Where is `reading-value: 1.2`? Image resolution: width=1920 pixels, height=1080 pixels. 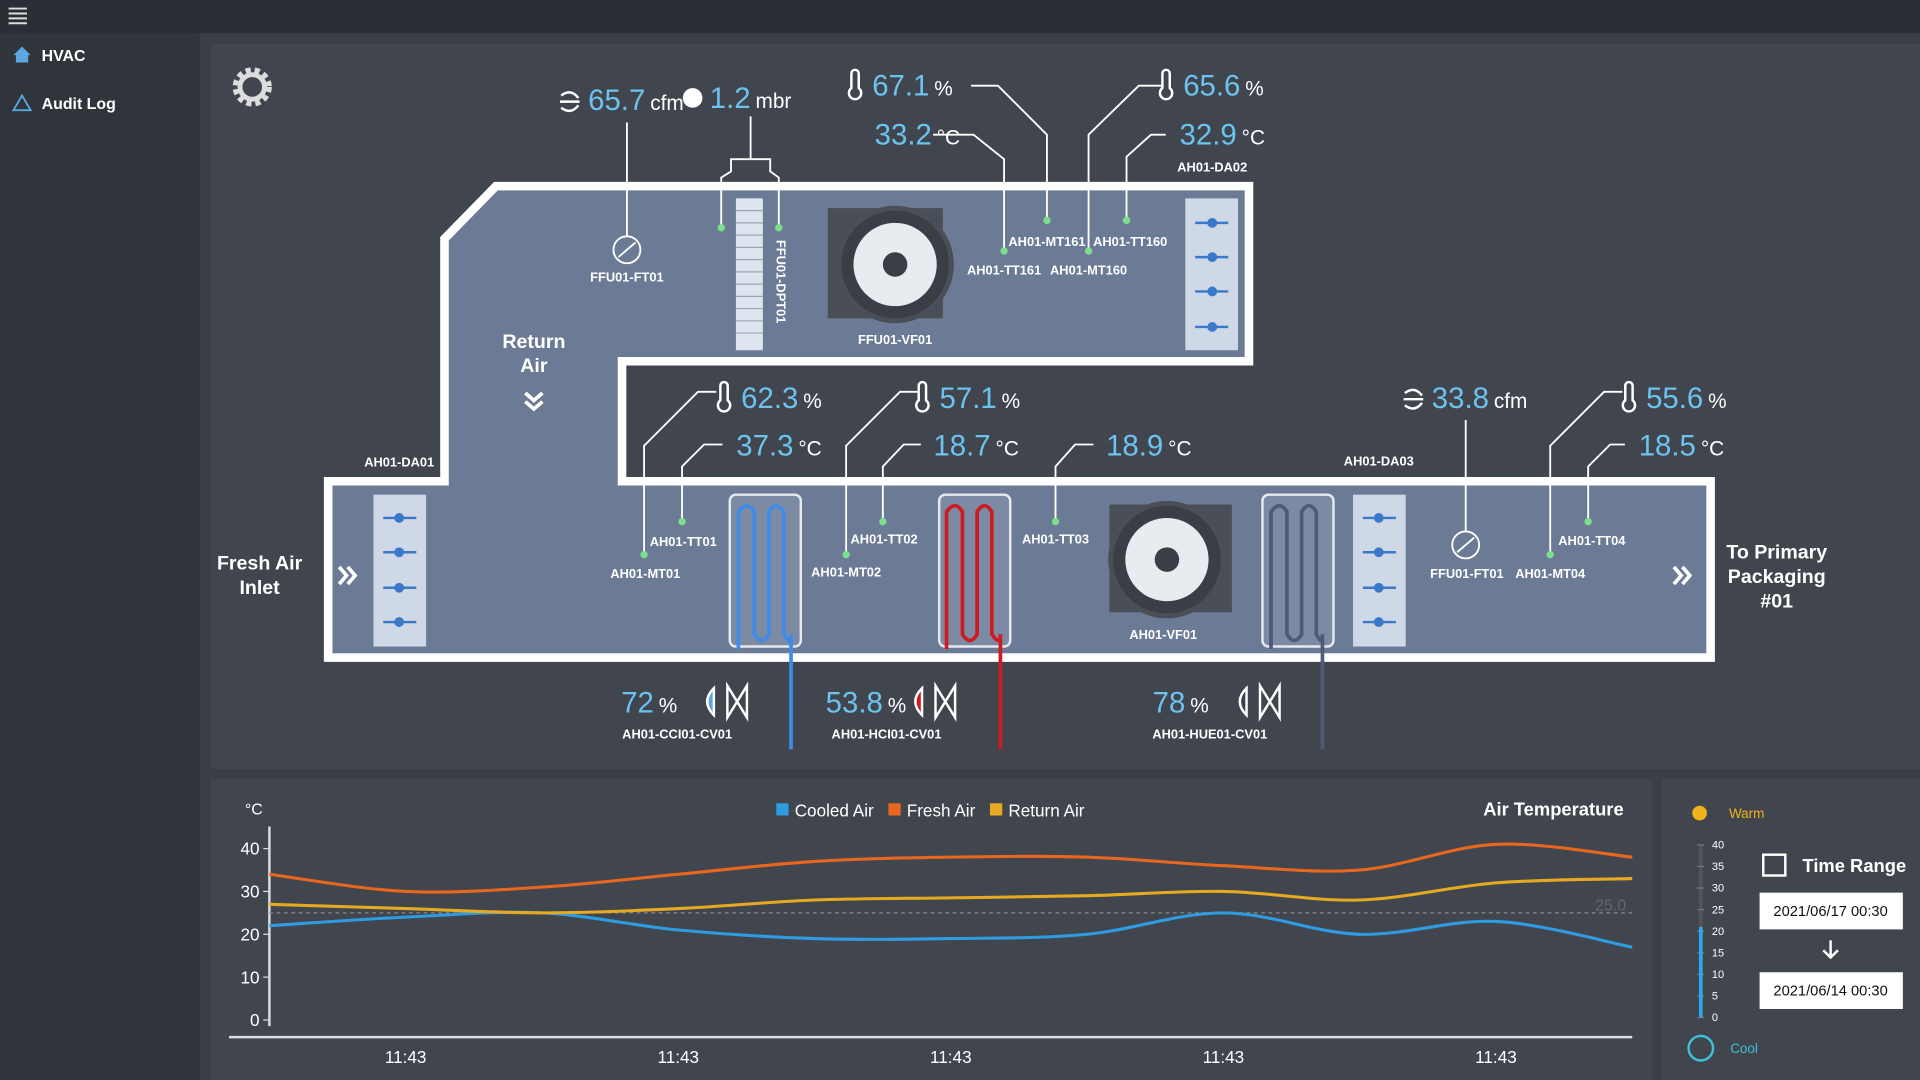 reading-value: 1.2 is located at coordinates (730, 98).